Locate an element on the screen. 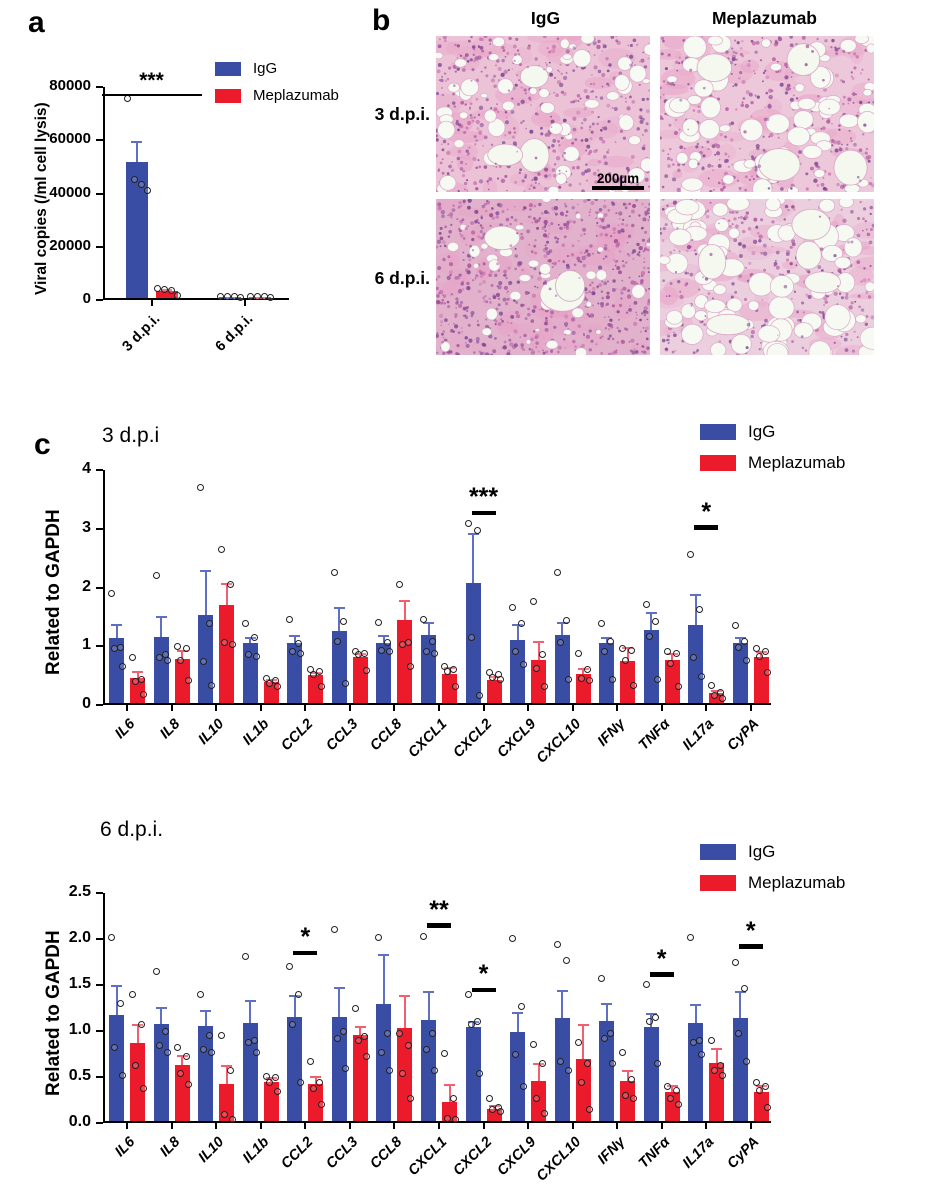  error-bar-IgG-CXCL2 is located at coordinates (473, 557).